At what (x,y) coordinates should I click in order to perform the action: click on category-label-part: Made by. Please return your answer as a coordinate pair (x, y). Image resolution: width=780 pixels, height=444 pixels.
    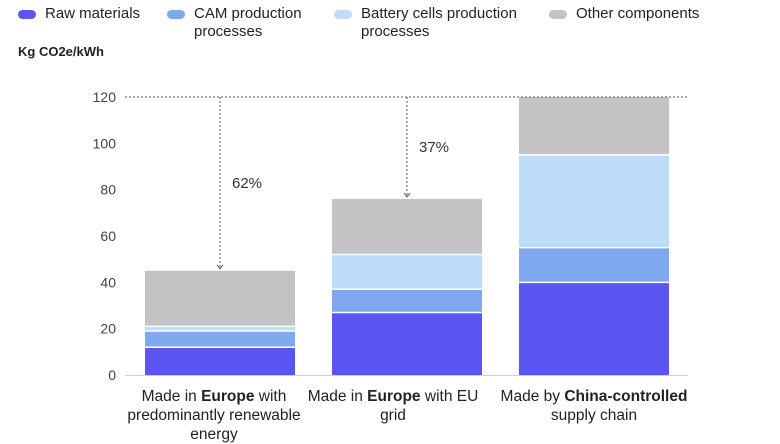
    Looking at the image, I should click on (532, 396).